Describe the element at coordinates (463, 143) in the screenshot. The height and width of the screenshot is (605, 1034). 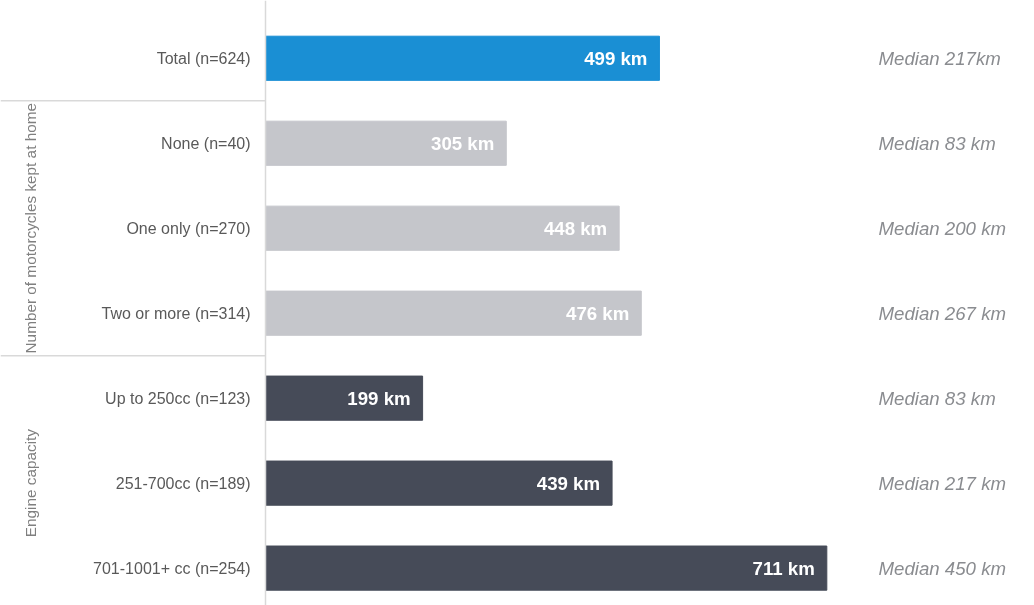
I see `data-label: 305 km` at that location.